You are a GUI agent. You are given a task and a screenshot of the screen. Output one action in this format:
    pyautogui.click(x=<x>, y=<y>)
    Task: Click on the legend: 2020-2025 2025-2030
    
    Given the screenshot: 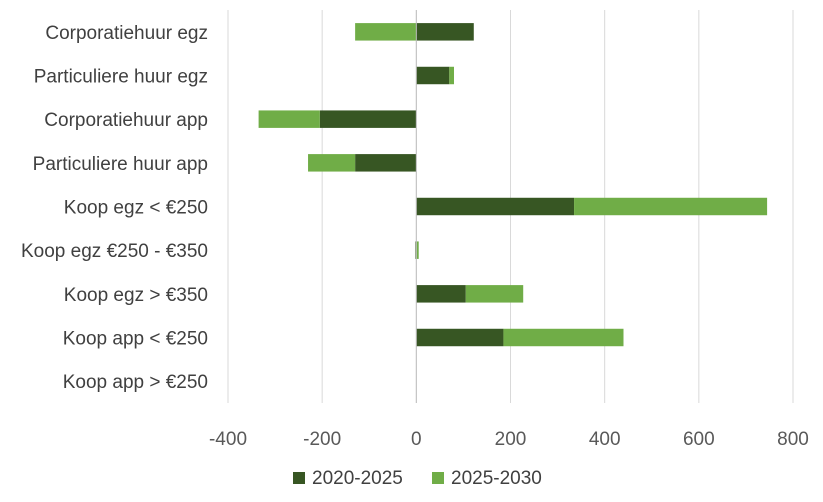 What is the action you would take?
    pyautogui.click(x=417, y=478)
    